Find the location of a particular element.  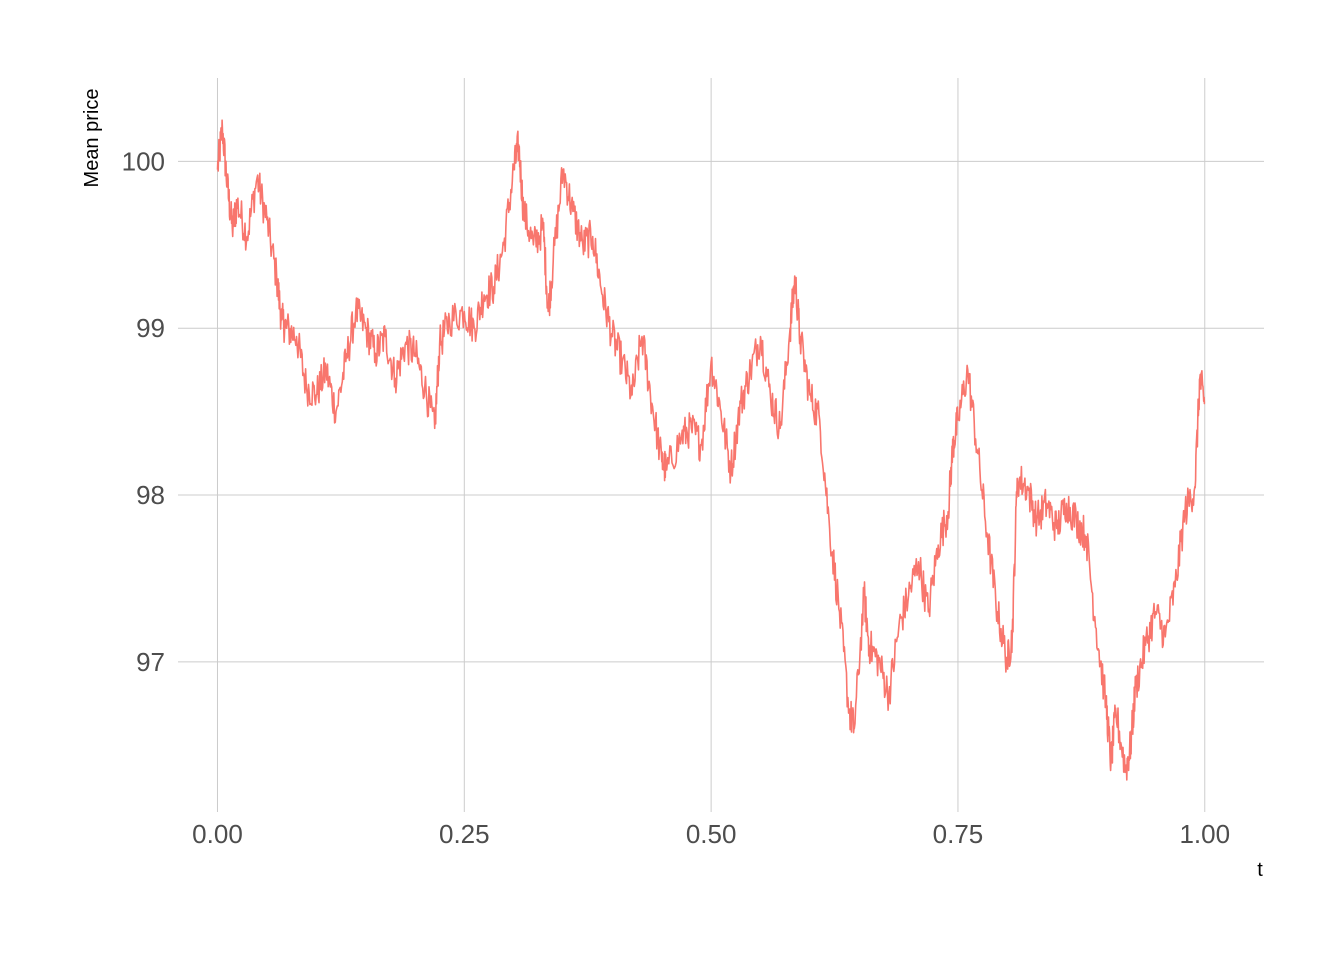

y-axis-title: Mean price is located at coordinates (92, 138).